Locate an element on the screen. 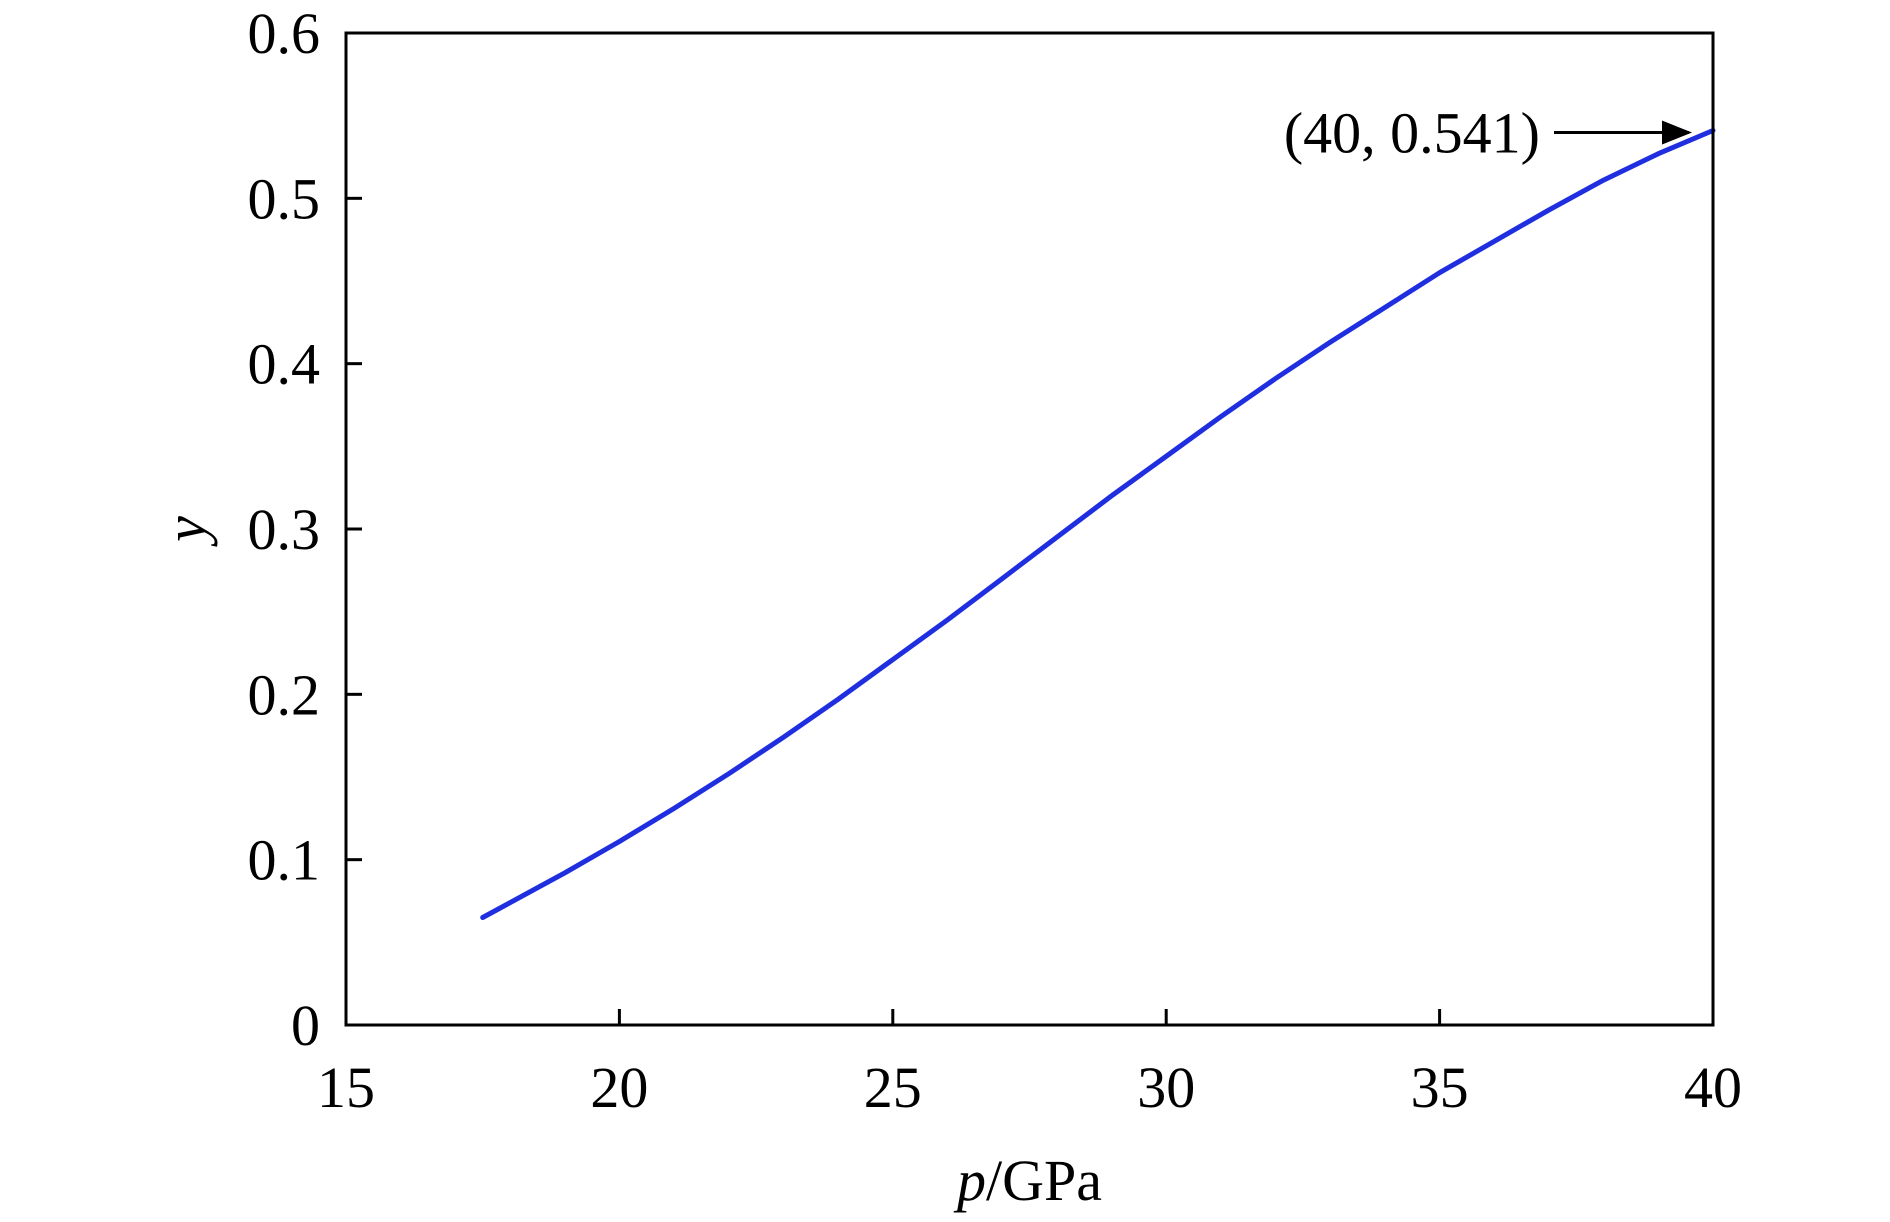  x-tick-label: 40 is located at coordinates (1713, 1087).